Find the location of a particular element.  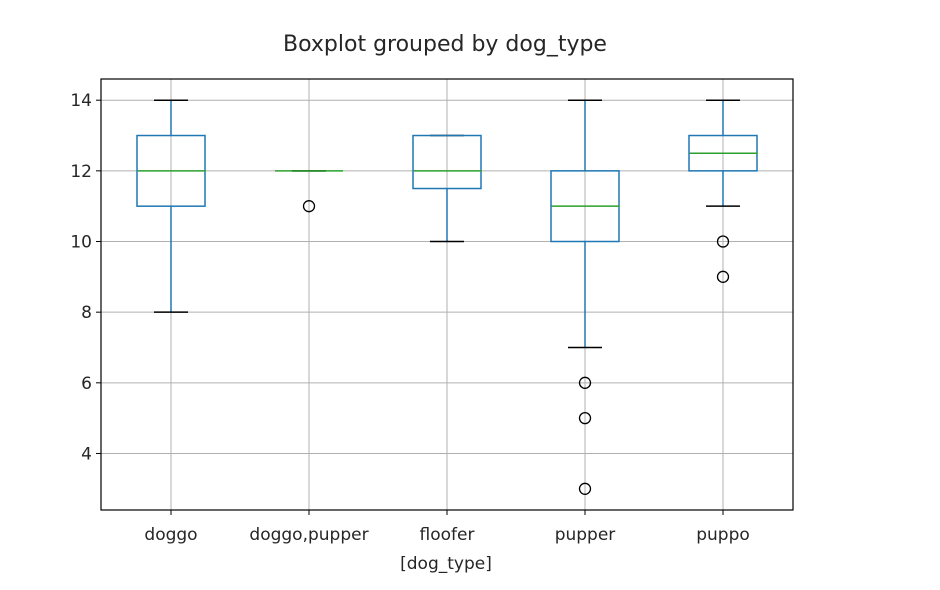

x-tick-label: floofer is located at coordinates (447, 535).